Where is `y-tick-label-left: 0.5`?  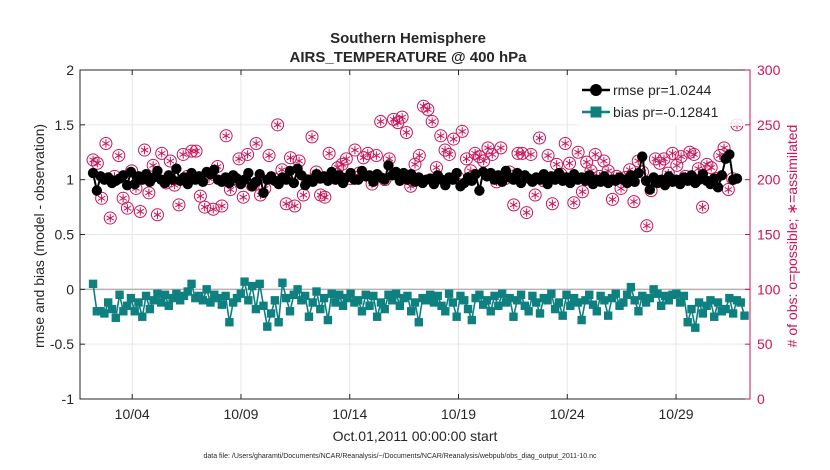
y-tick-label-left: 0.5 is located at coordinates (65, 235).